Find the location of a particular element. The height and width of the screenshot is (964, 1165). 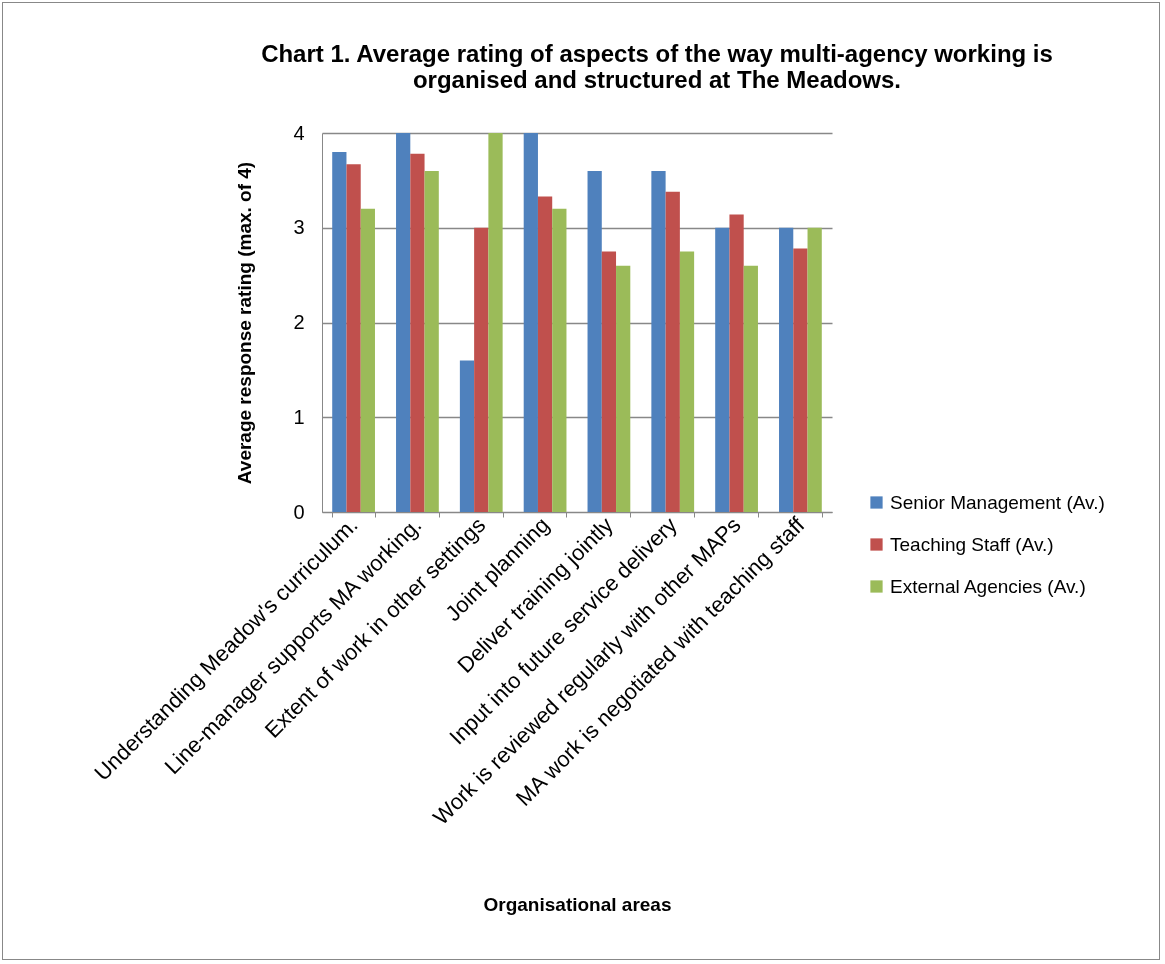

legend-label: Senior Management (Av.) is located at coordinates (997, 502).